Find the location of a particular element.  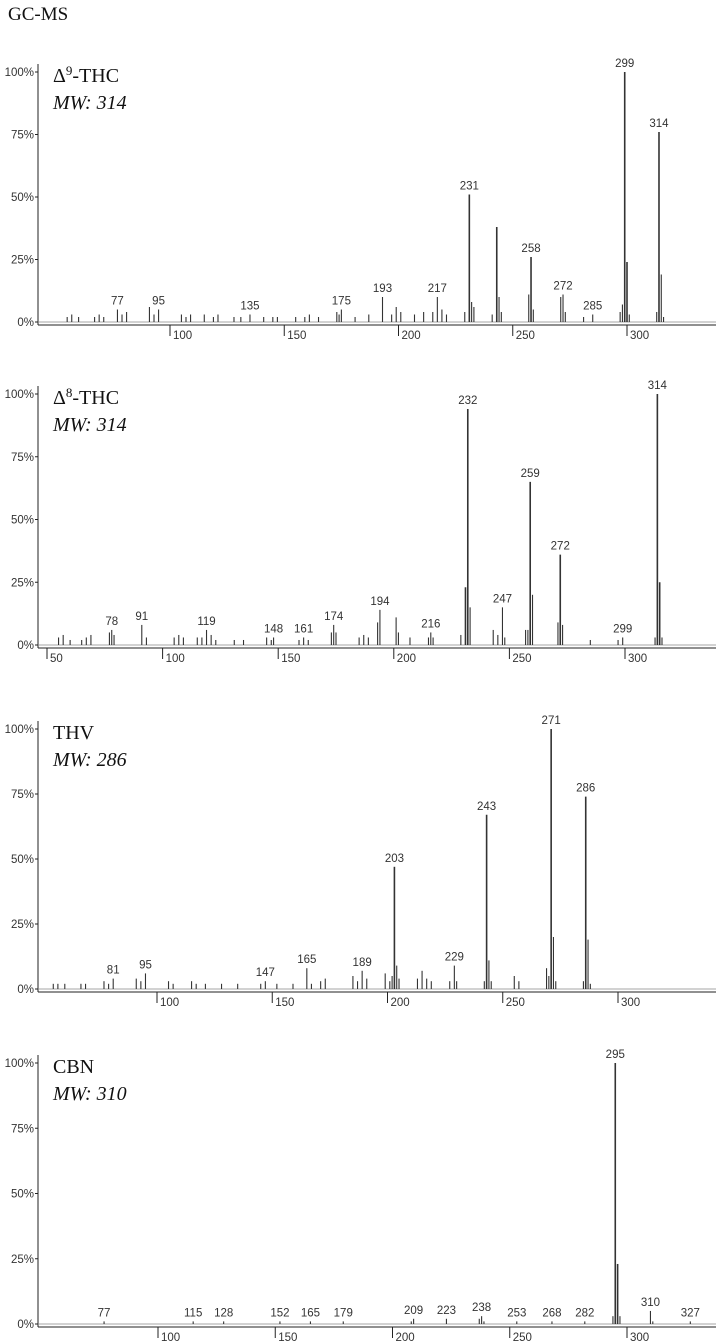

peak-label: 268 is located at coordinates (551, 1313).